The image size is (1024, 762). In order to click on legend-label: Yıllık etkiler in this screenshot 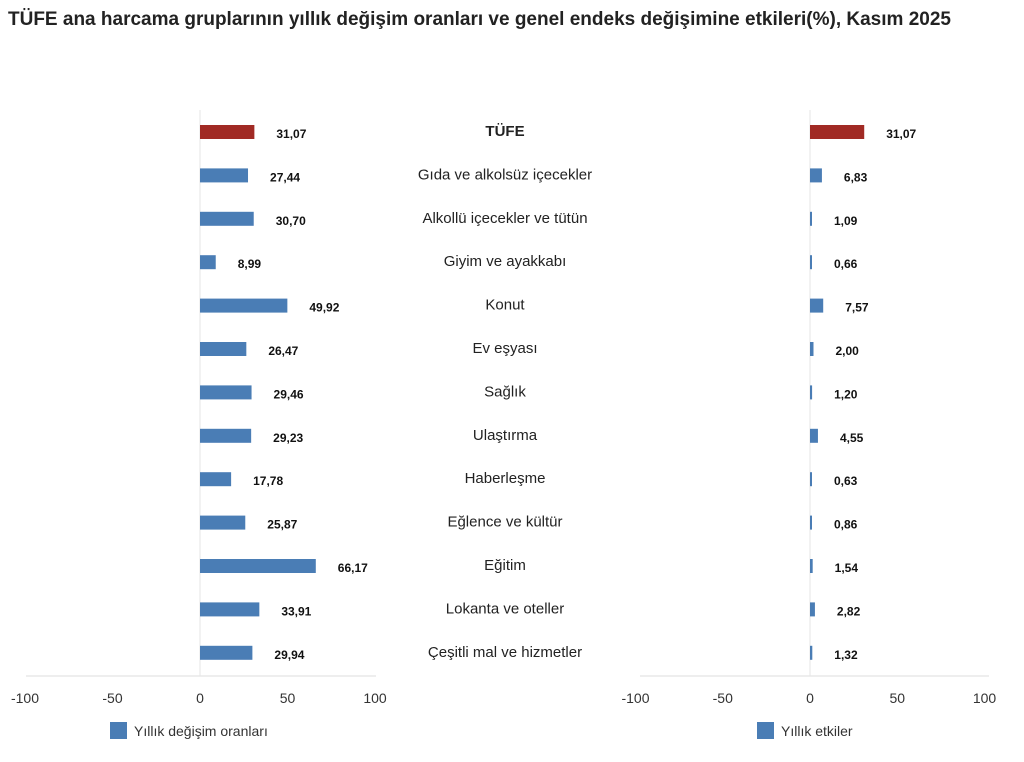, I will do `click(817, 731)`.